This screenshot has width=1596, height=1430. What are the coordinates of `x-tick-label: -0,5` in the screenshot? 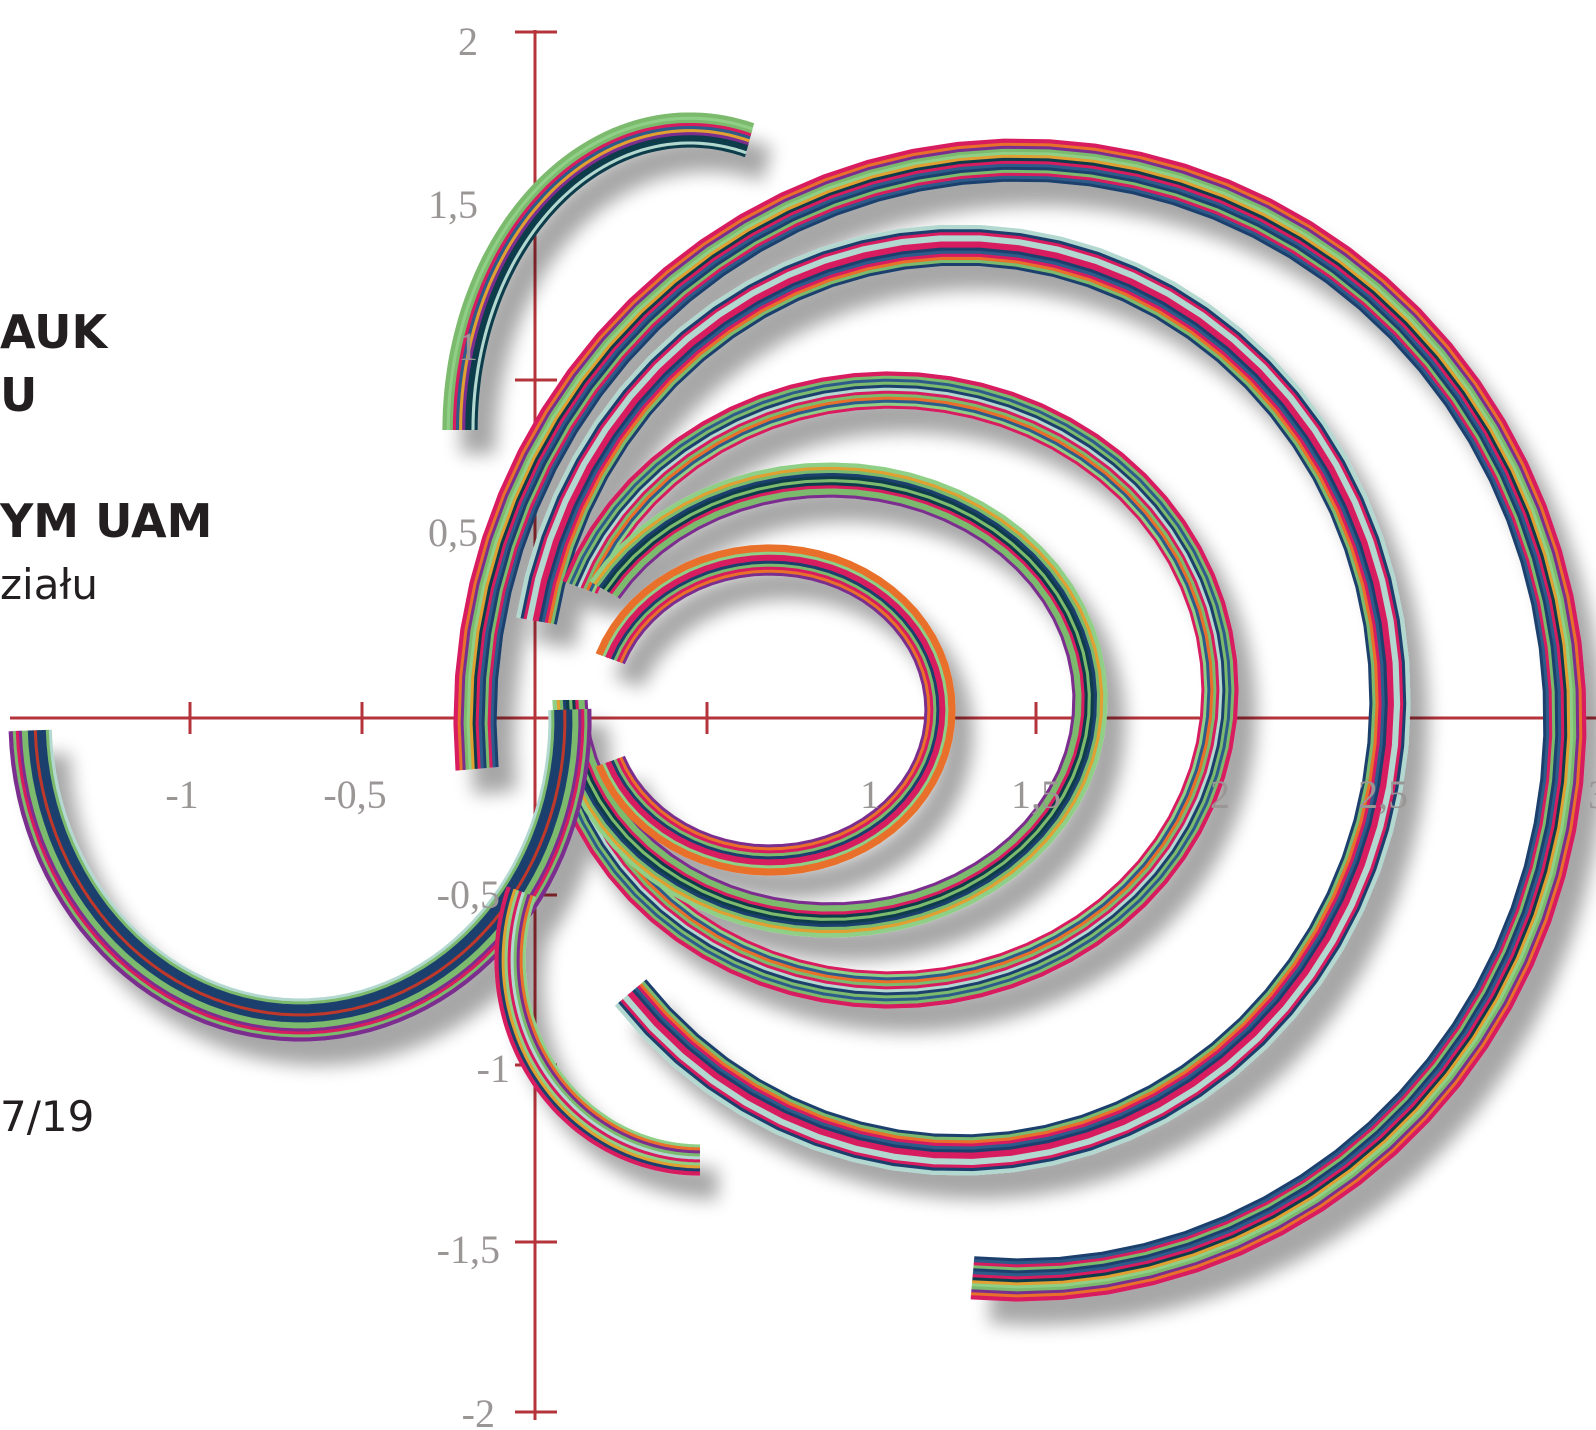 It's located at (354, 794).